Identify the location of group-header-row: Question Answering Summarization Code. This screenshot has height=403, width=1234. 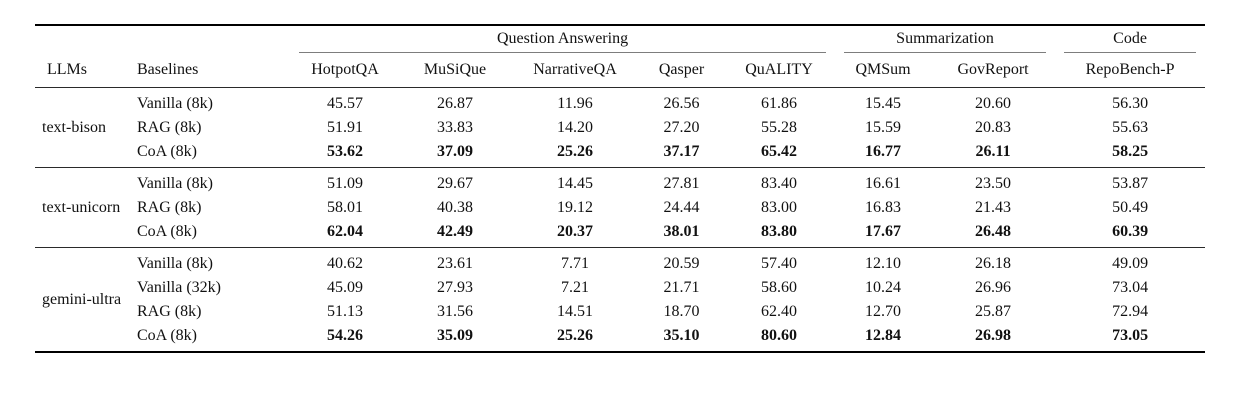
(620, 39).